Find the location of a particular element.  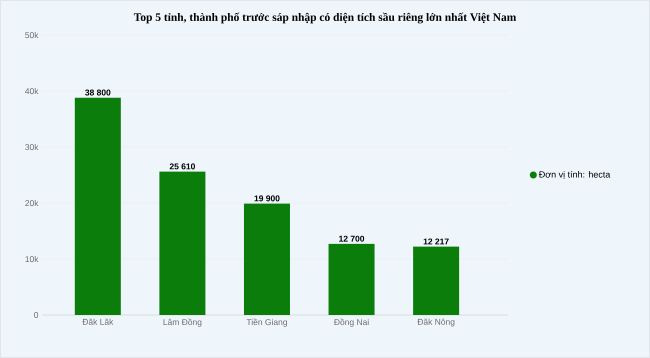

y-tick-label: 50k is located at coordinates (31, 35).